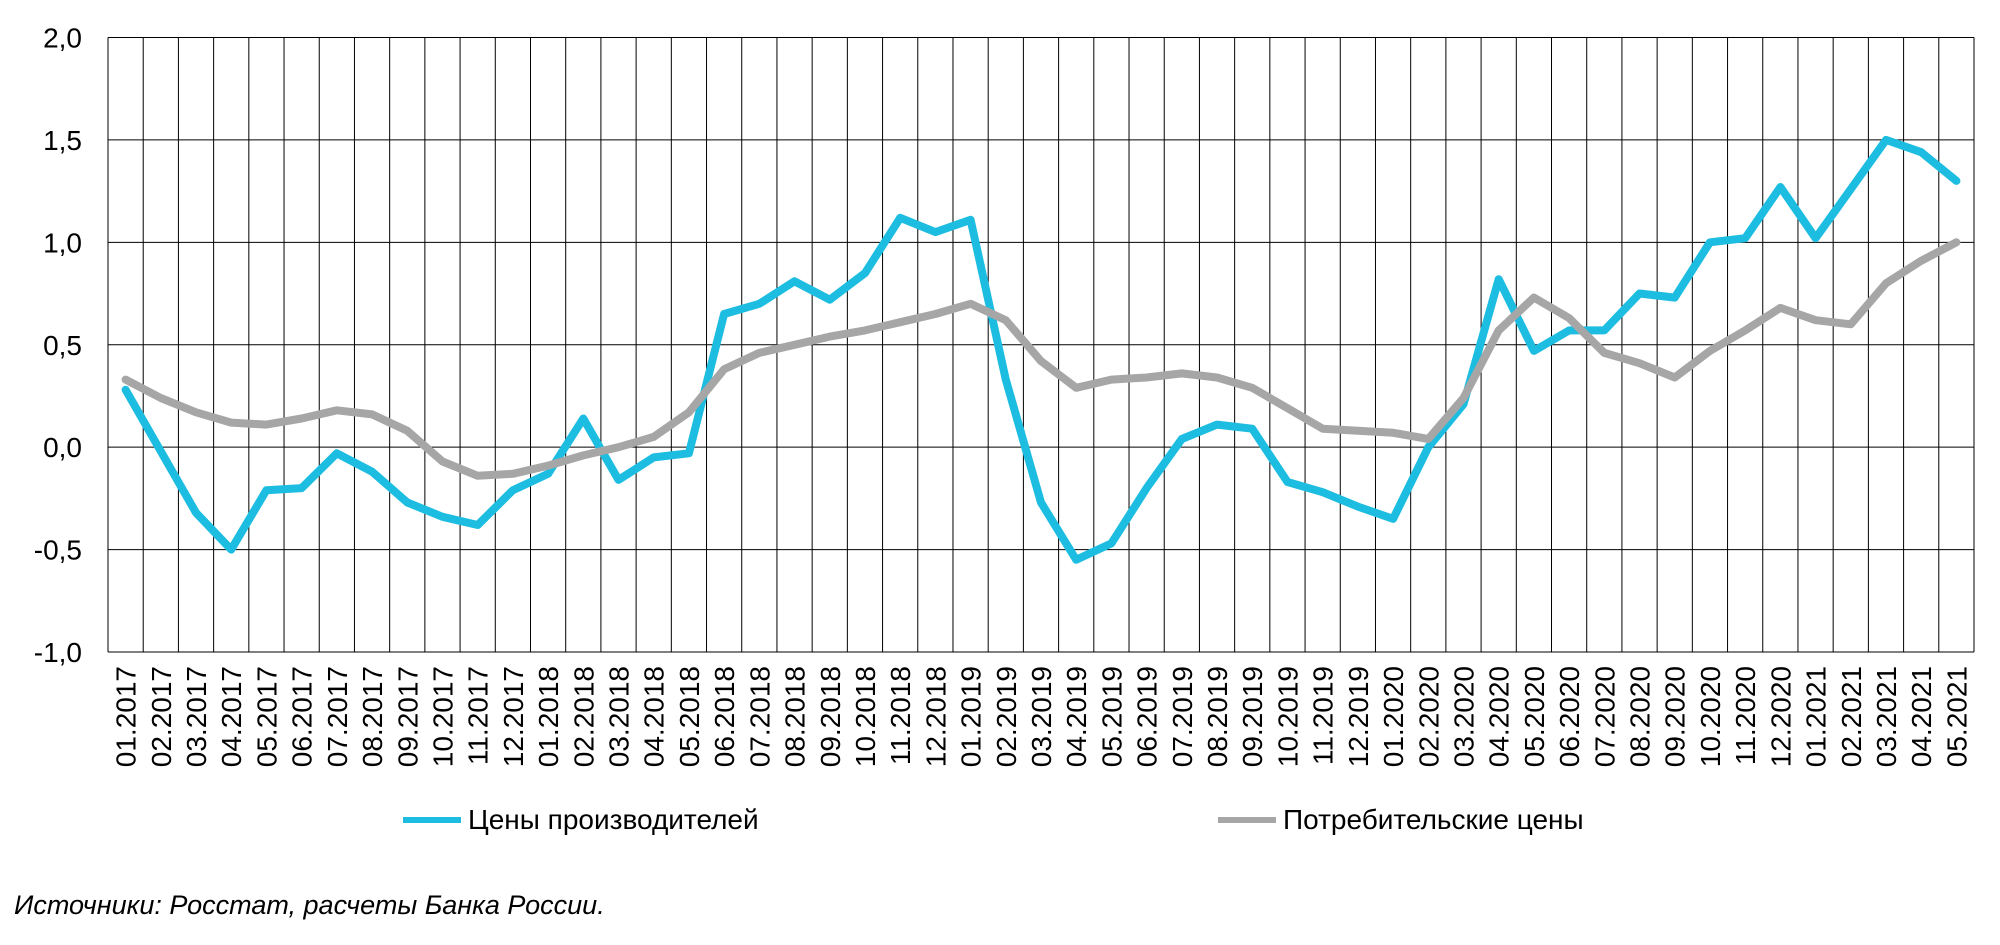  Describe the element at coordinates (1147, 716) in the screenshot. I see `x-tick-label: 06.2019` at that location.